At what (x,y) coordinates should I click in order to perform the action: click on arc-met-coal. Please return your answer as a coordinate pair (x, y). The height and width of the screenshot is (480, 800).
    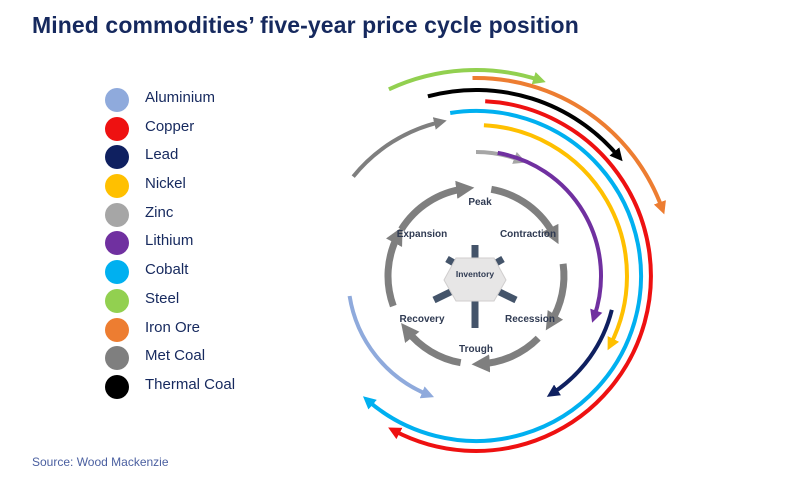
    Looking at the image, I should click on (399, 147).